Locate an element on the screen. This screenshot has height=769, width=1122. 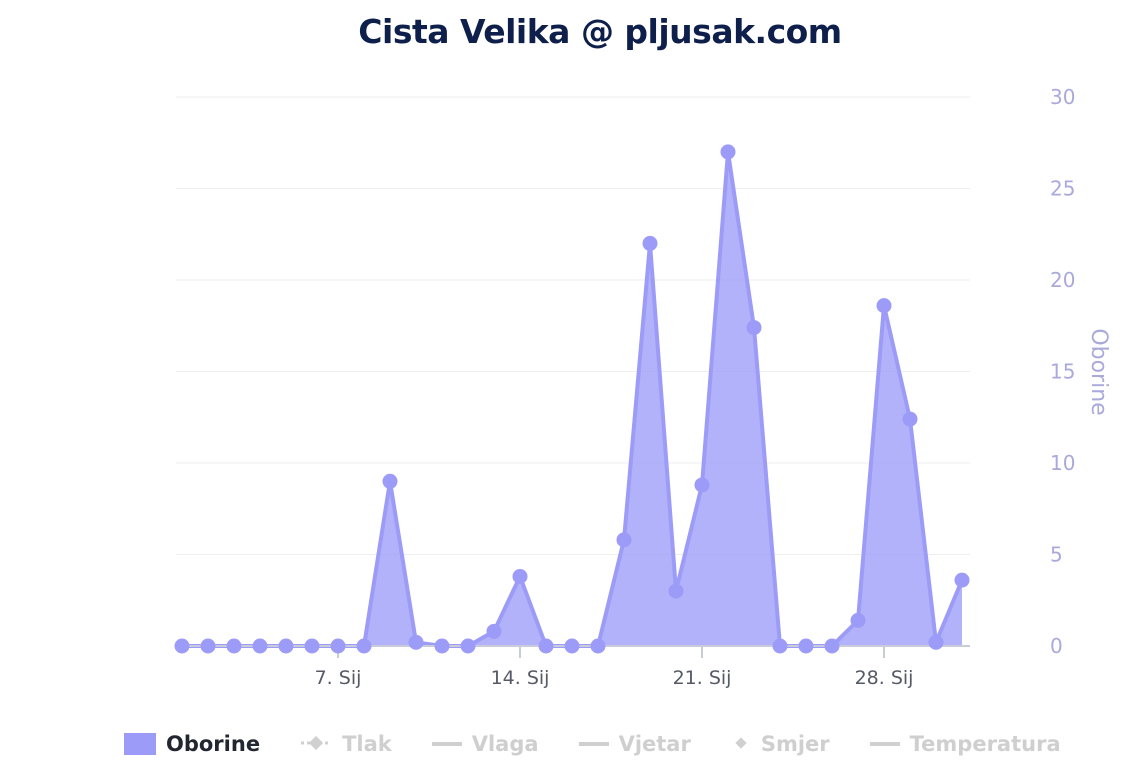
legend-item-tlak: Tlak is located at coordinates (346, 744).